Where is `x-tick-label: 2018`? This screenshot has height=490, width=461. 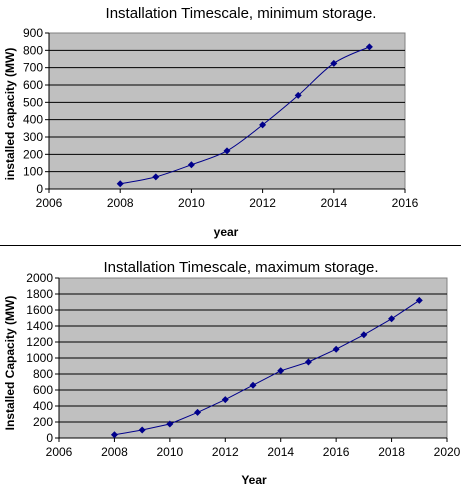 x-tick-label: 2018 is located at coordinates (391, 452).